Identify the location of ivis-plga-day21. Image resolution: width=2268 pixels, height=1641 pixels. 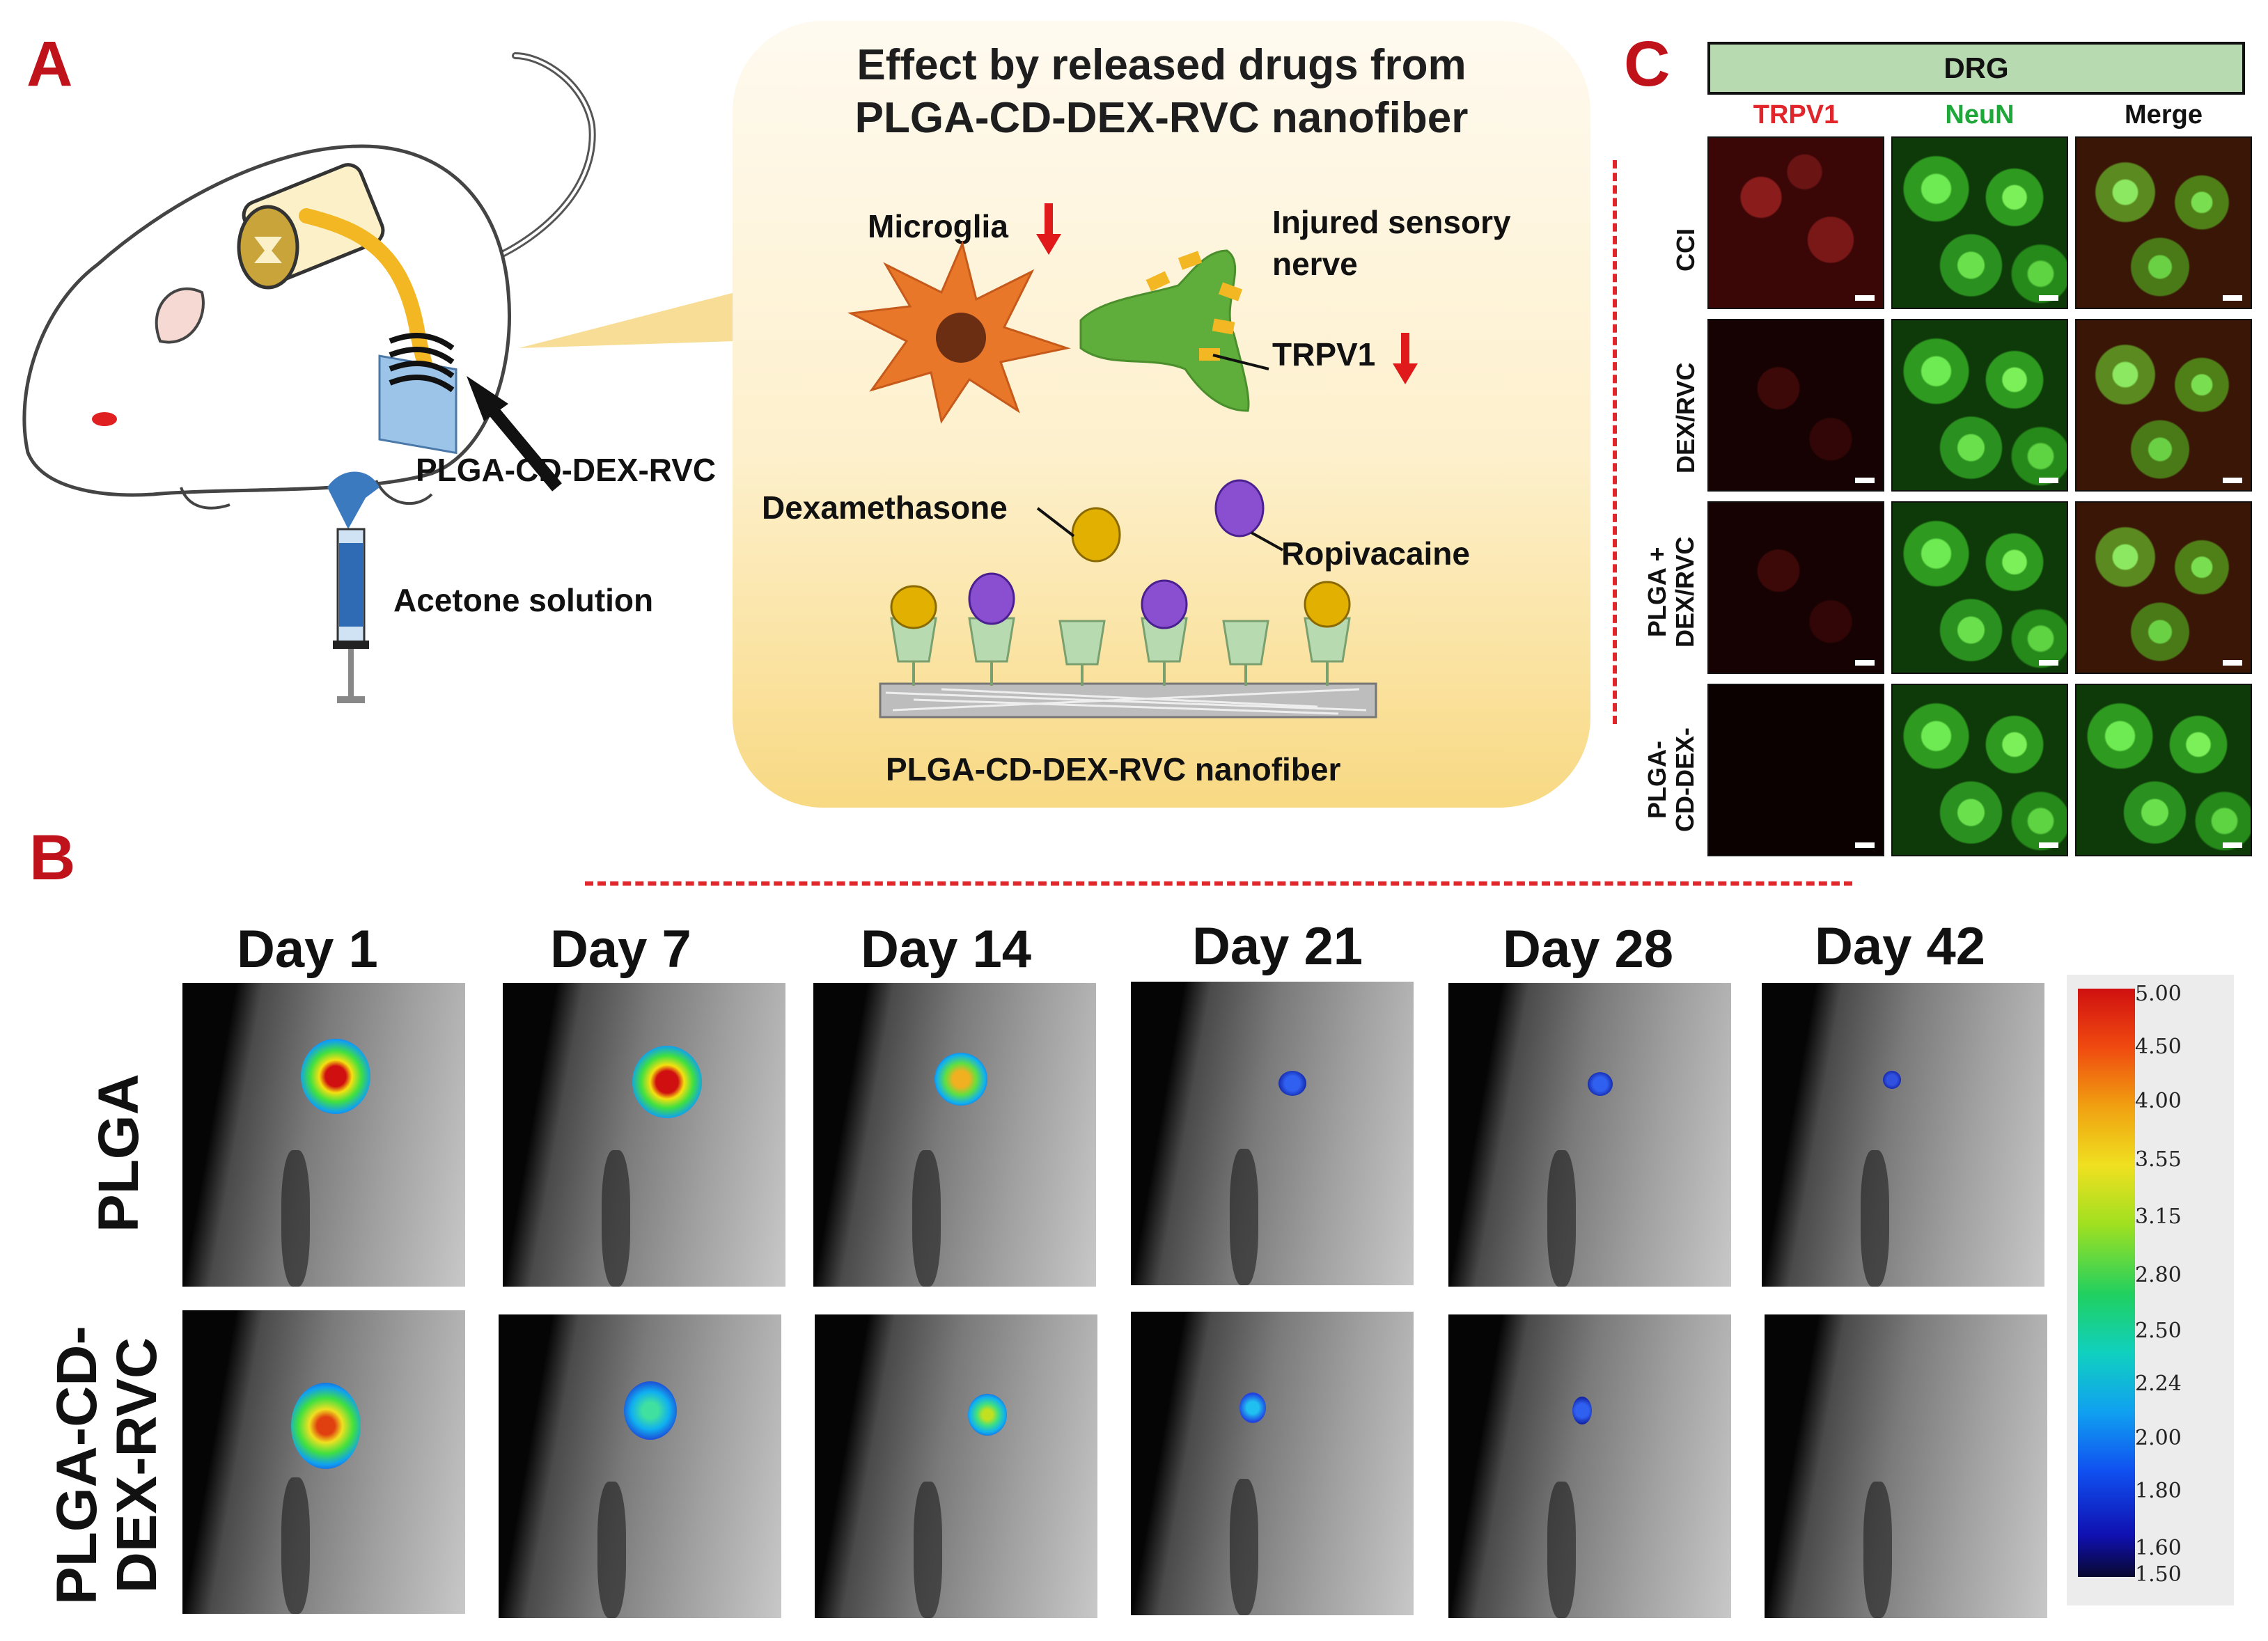
(1272, 1133).